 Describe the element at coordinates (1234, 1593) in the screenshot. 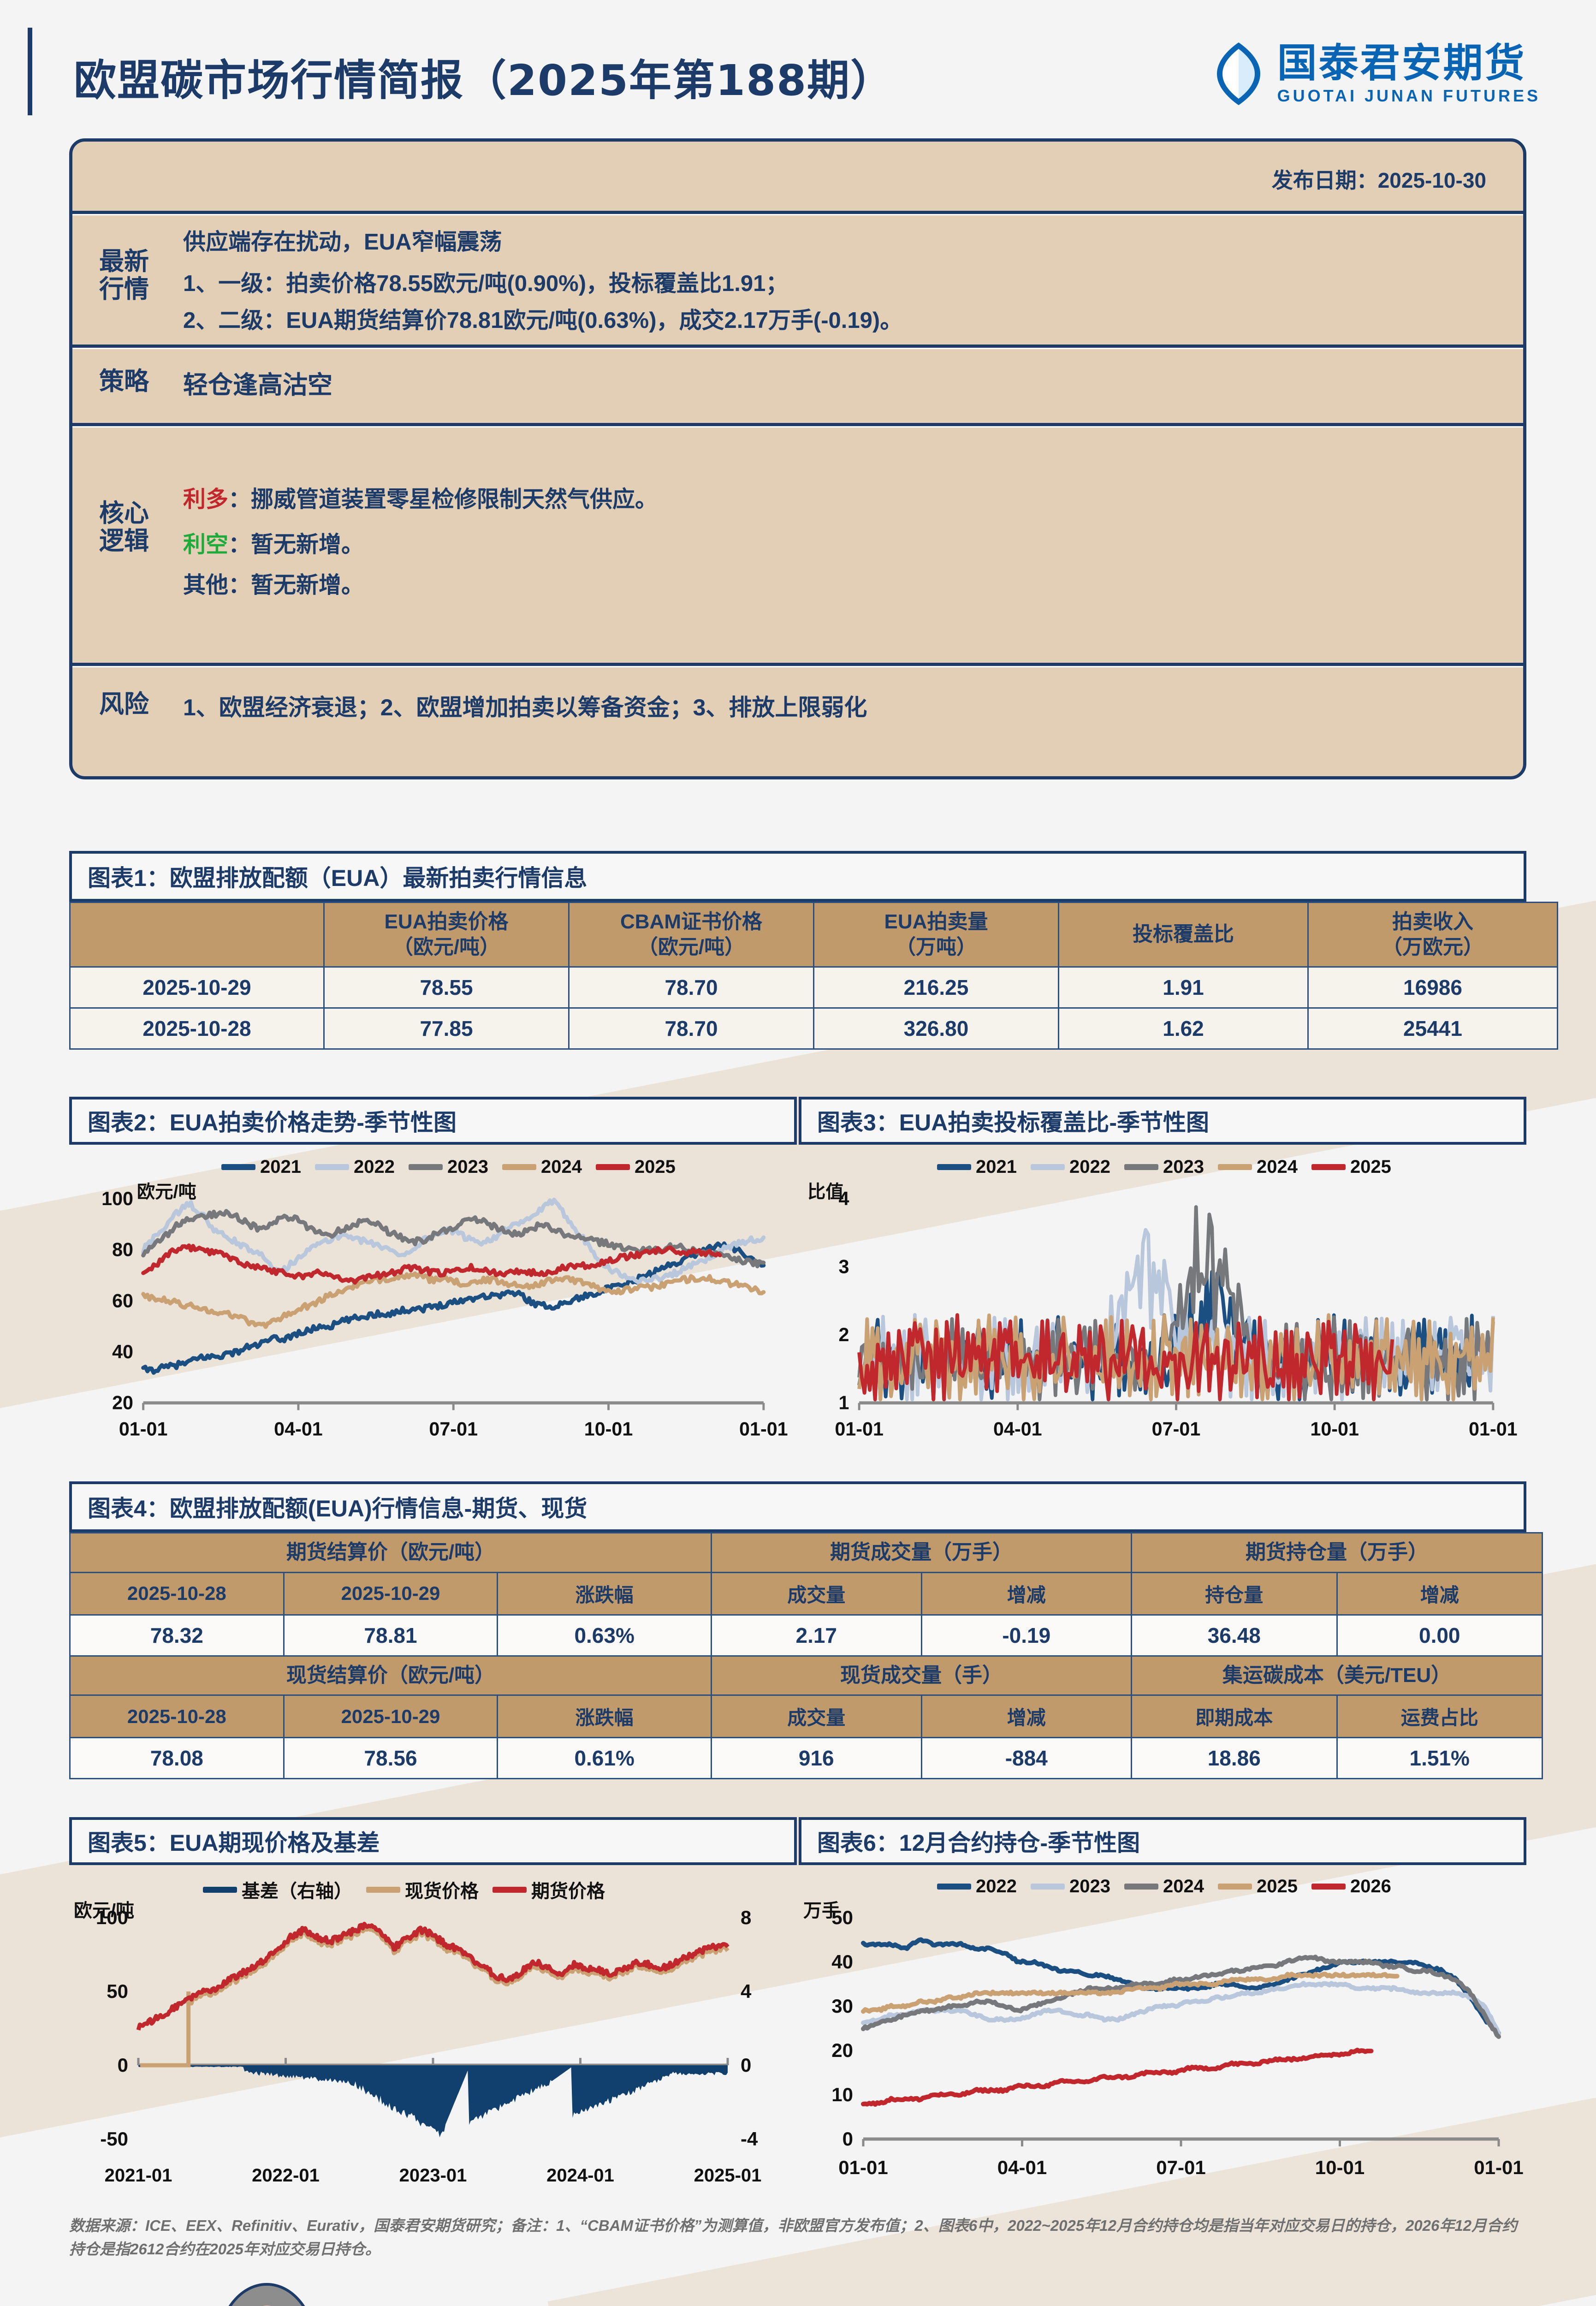

I see `sh-fut-oi: 持仓量` at that location.